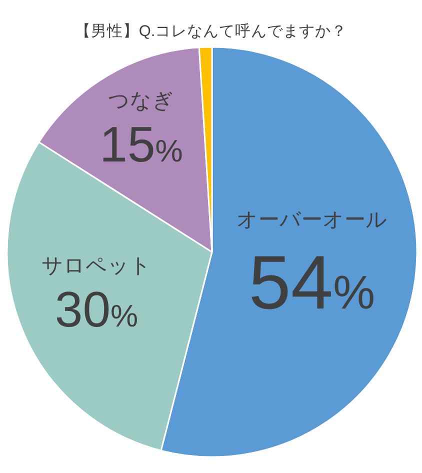 The image size is (422, 473). Describe the element at coordinates (211, 31) in the screenshot. I see `title: 【男性】Q.コレなんて呼んでますか？` at that location.